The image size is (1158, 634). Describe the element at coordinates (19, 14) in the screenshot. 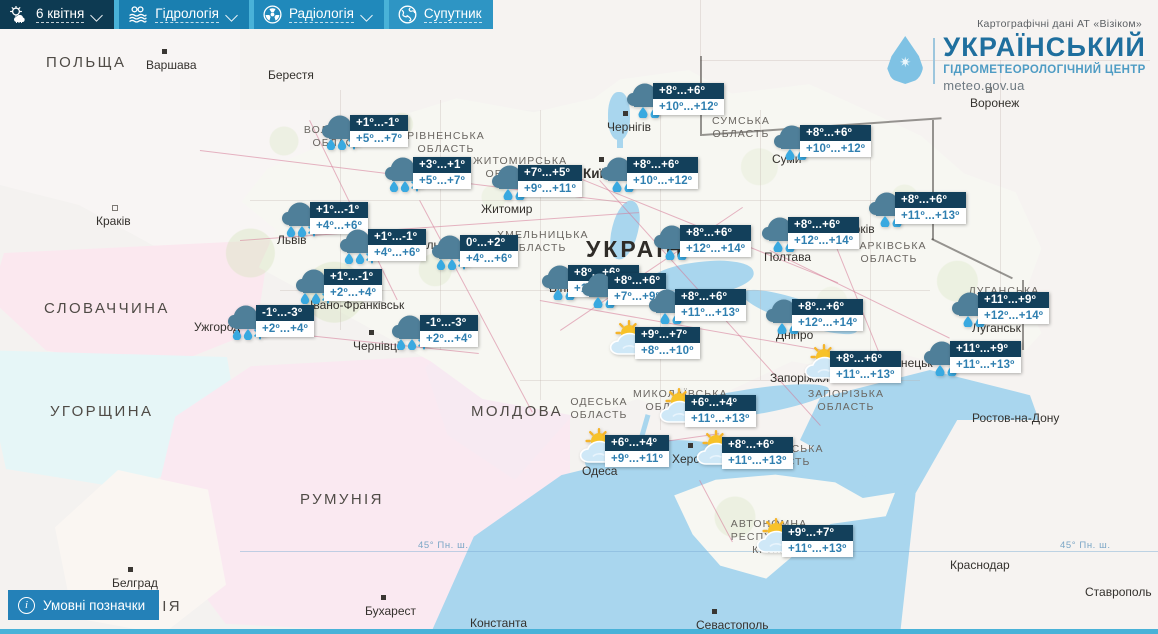

I see `sun-cloud-icon` at that location.